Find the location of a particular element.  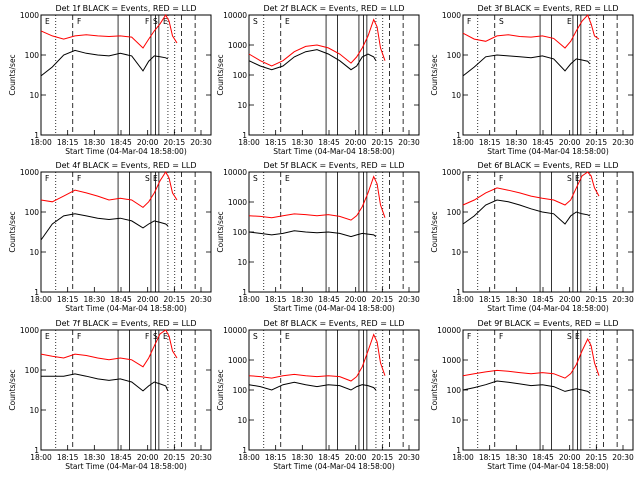

plot-title: Det 3f BLACK = Events, RED = LLD is located at coordinates (547, 8).